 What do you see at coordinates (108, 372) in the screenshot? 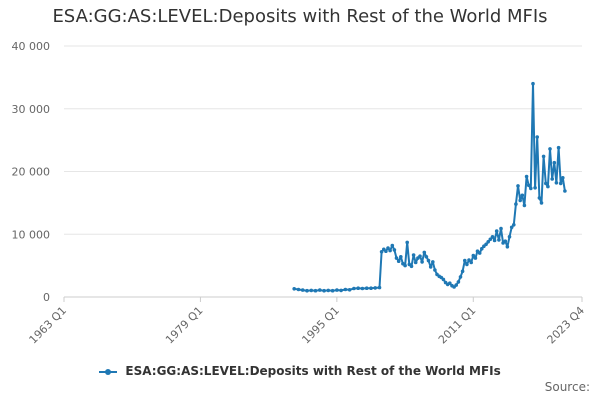
I see `legend-swatch-icon` at bounding box center [108, 372].